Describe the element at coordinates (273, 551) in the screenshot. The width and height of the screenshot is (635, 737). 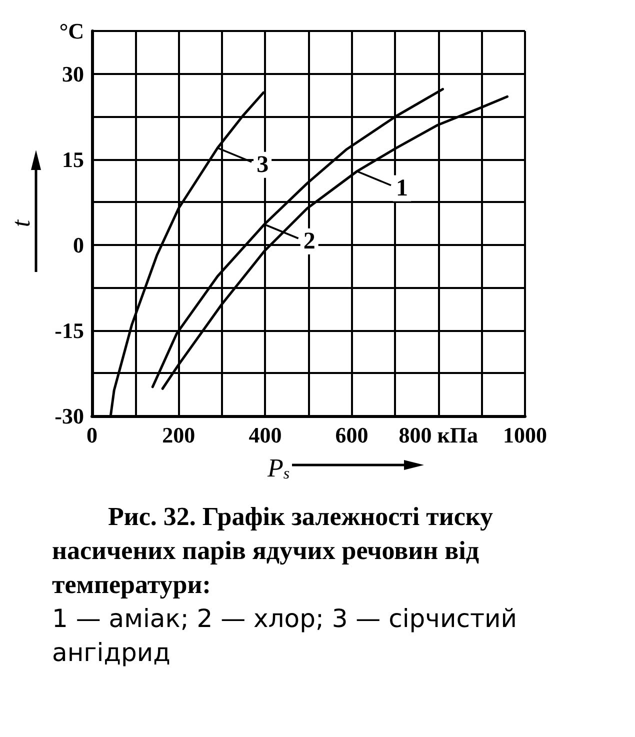
I see `text: Рис. 32. Графік залежності тиску насичених парів ядучих речовин від температури:` at that location.